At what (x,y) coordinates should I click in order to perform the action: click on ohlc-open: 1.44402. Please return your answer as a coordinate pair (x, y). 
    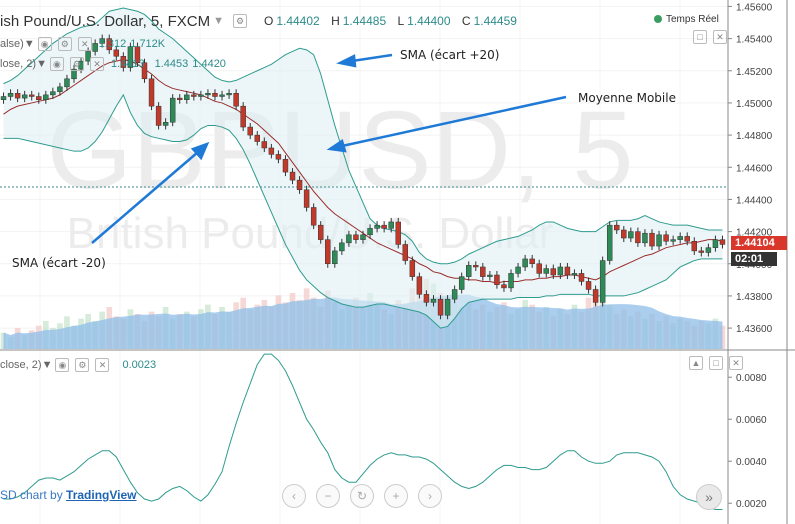
    Looking at the image, I should click on (298, 21).